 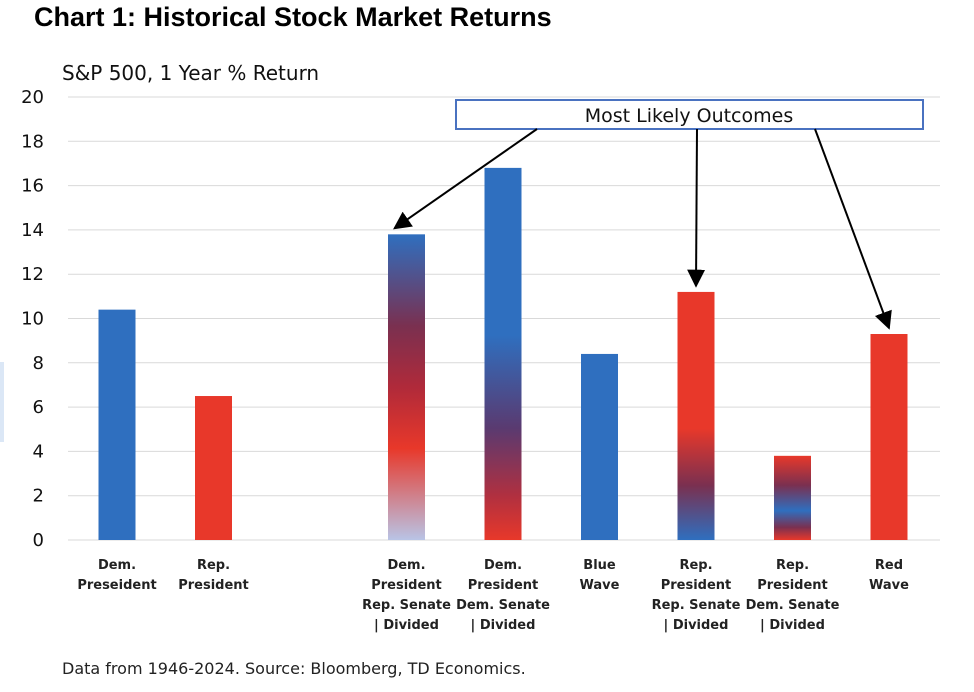 I want to click on y-tick-label: 6, so click(x=38, y=407).